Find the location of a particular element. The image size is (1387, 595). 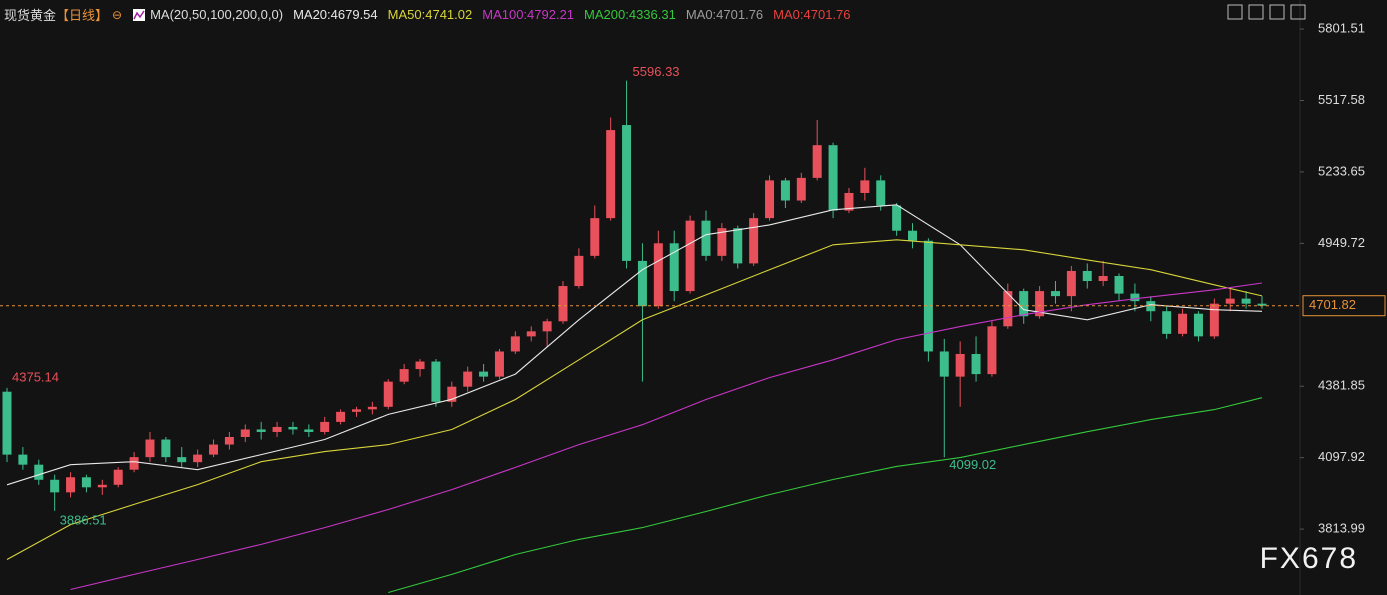

indicator: MA(20,50,100,200,0,0) is located at coordinates (217, 14).